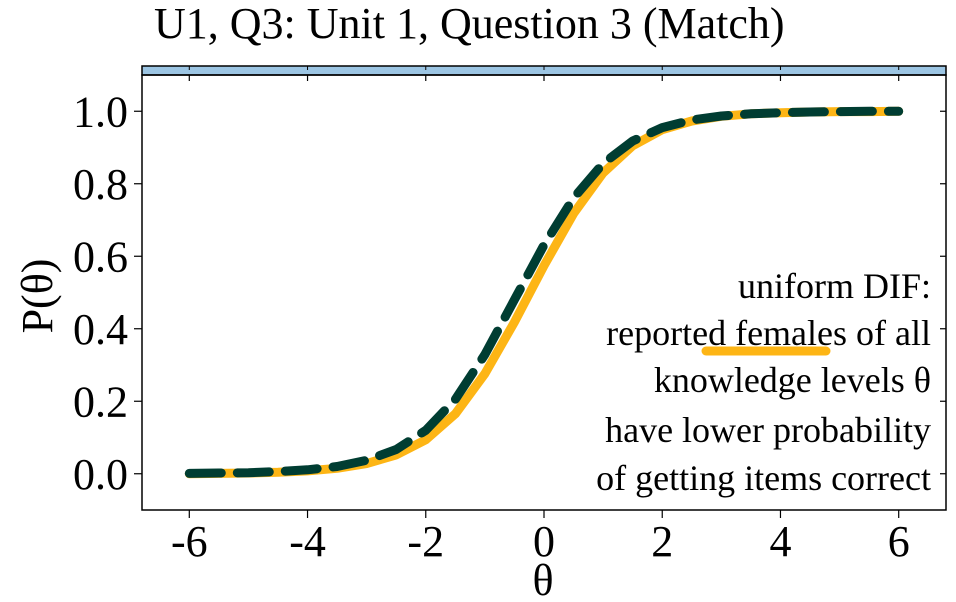  Describe the element at coordinates (544, 541) in the screenshot. I see `x-tick-label: 0` at that location.